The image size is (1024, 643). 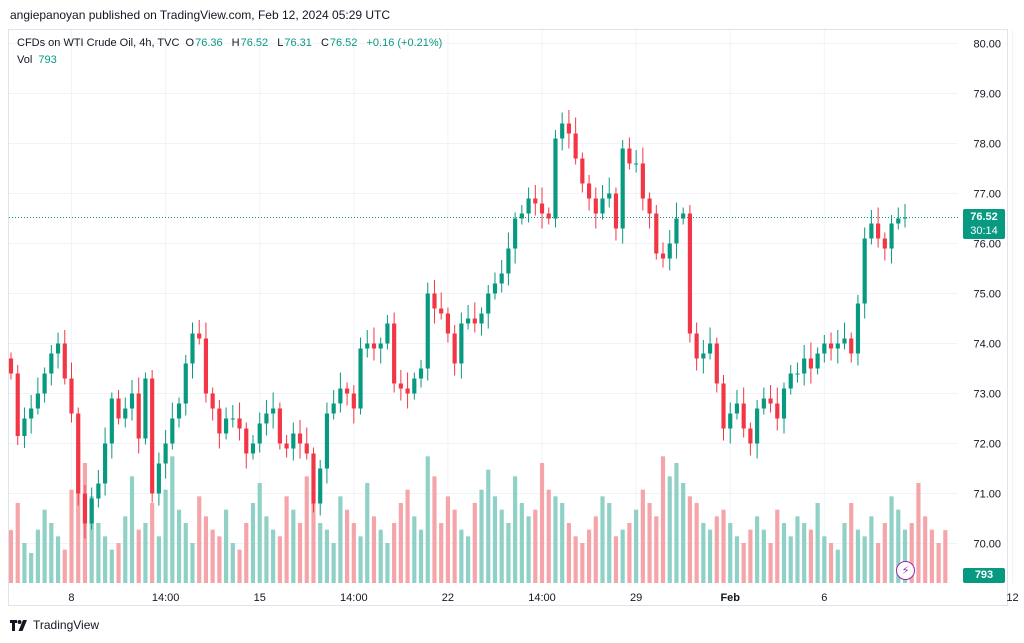 I want to click on y-tick-label: 74.00, so click(x=987, y=345).